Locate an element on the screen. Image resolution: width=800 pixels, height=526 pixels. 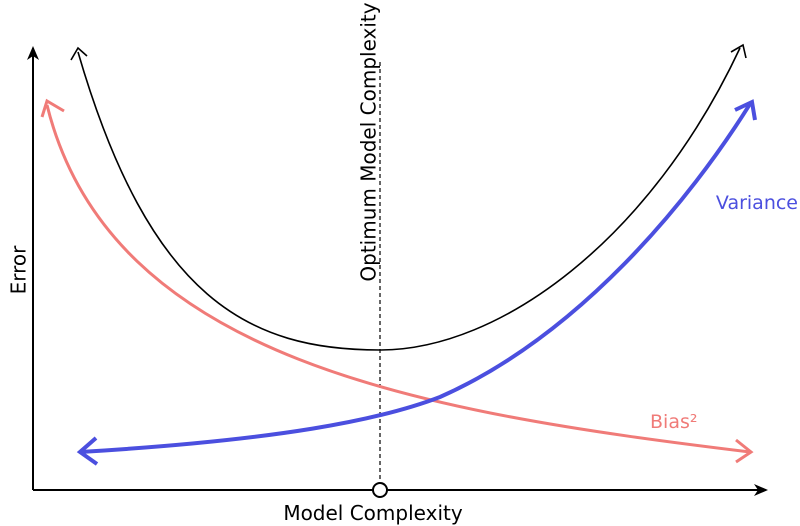
bias-arrow-left is located at coordinates (52, 108).